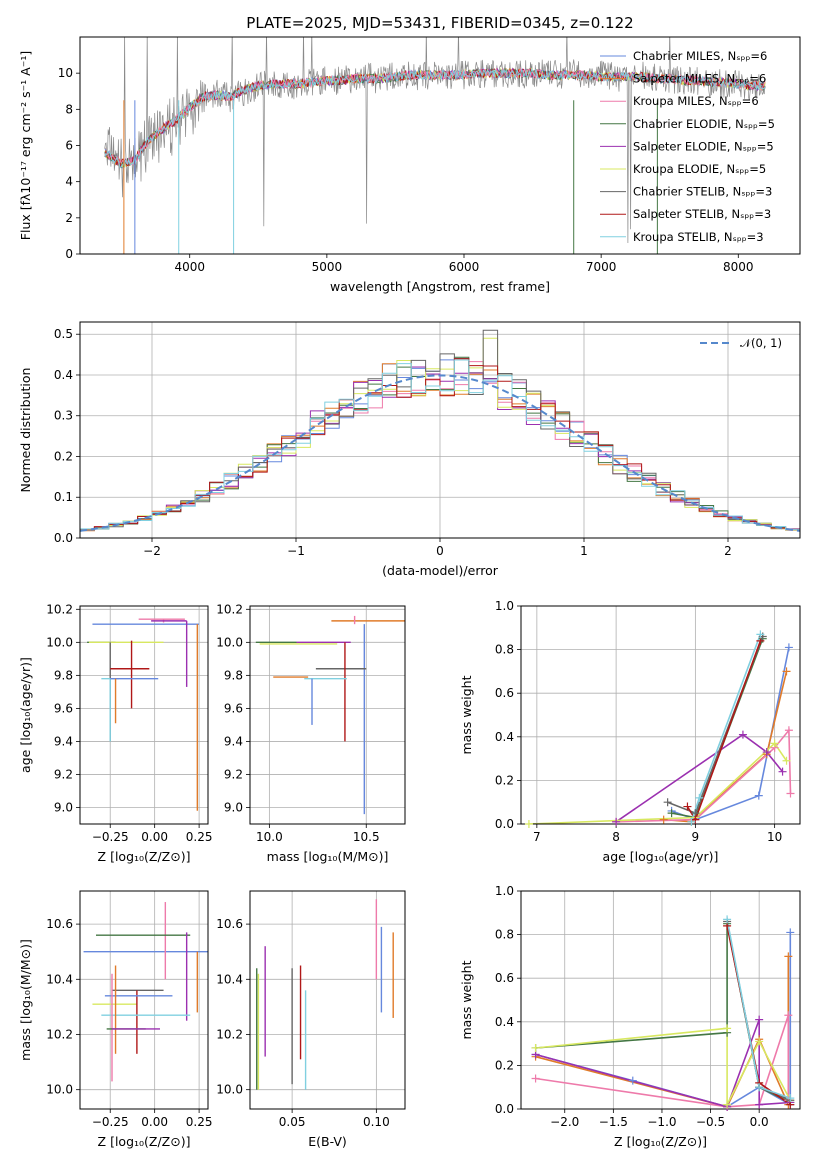 The height and width of the screenshot is (1170, 819). What do you see at coordinates (233, 741) in the screenshot?
I see `y-tick-label: 9.4` at bounding box center [233, 741].